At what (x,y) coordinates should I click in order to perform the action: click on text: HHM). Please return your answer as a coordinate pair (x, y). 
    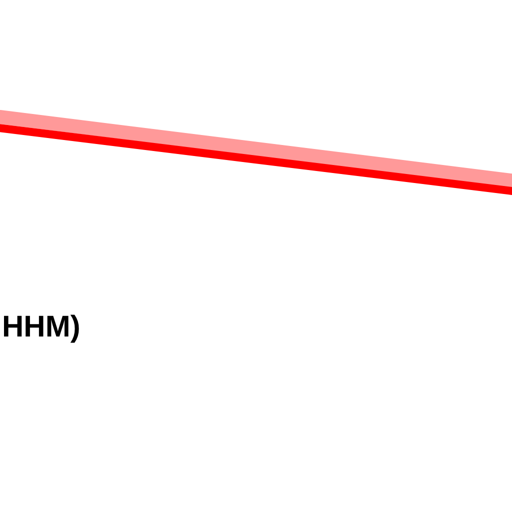
    Looking at the image, I should click on (41, 327).